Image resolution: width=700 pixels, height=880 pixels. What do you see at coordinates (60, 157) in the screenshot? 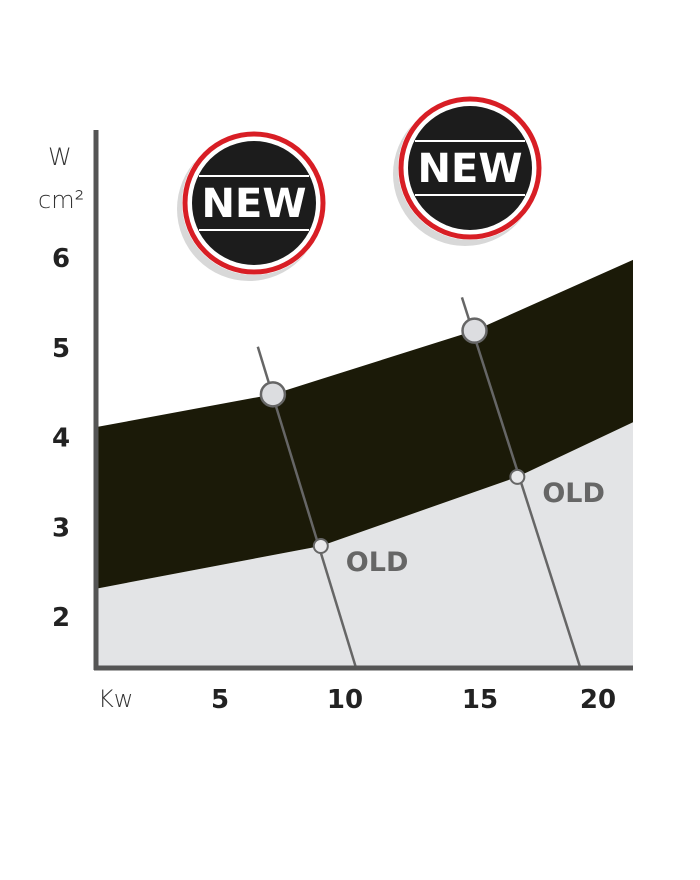
I see `y-axis-label-w: W` at bounding box center [60, 157].